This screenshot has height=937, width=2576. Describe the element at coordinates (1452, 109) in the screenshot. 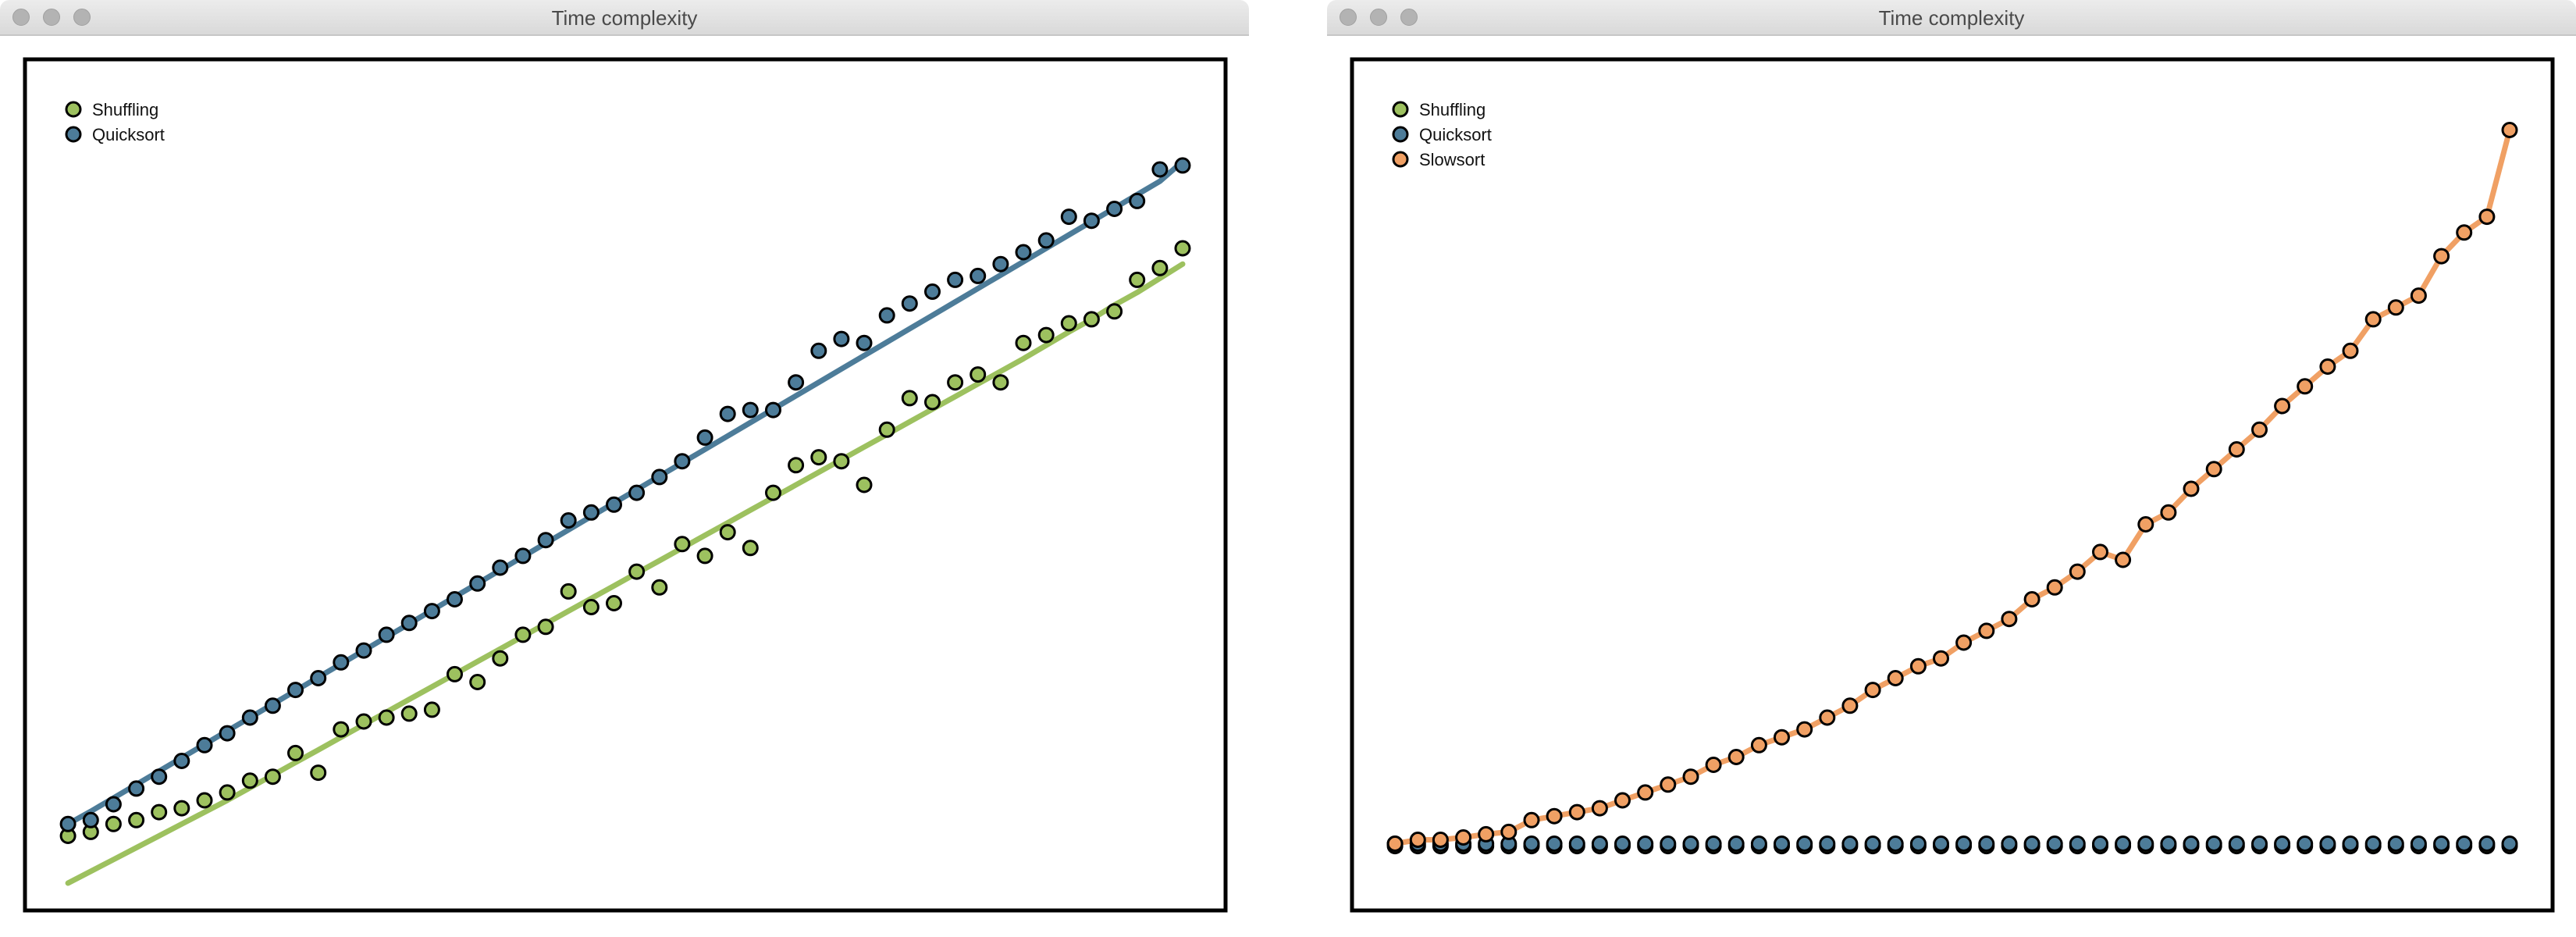

I see `legend-label-shuffling: Shuffling` at that location.